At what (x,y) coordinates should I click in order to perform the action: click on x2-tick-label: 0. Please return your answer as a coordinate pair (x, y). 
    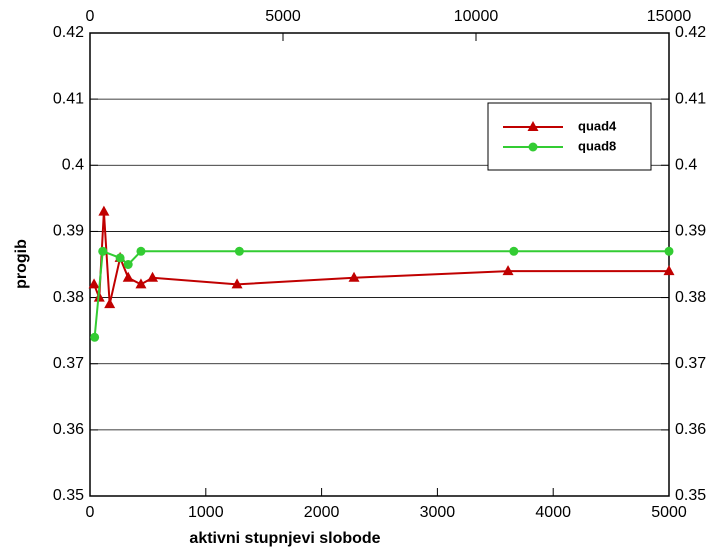
    Looking at the image, I should click on (90, 16).